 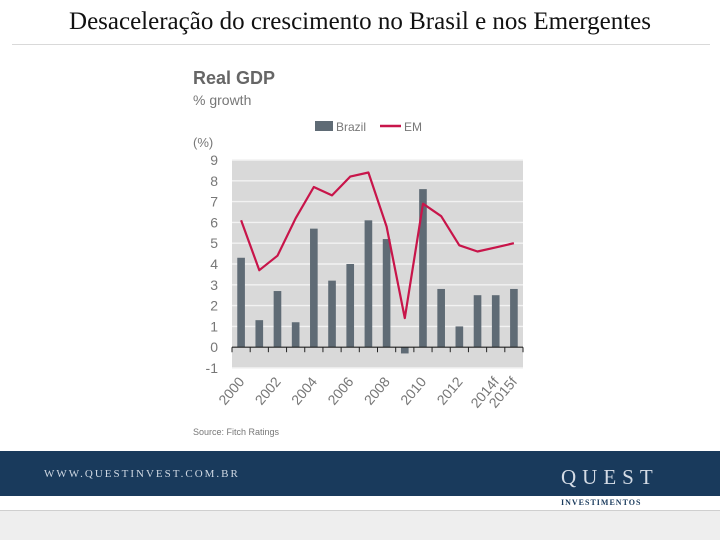 What do you see at coordinates (449, 390) in the screenshot?
I see `x-tick-label: 2012` at bounding box center [449, 390].